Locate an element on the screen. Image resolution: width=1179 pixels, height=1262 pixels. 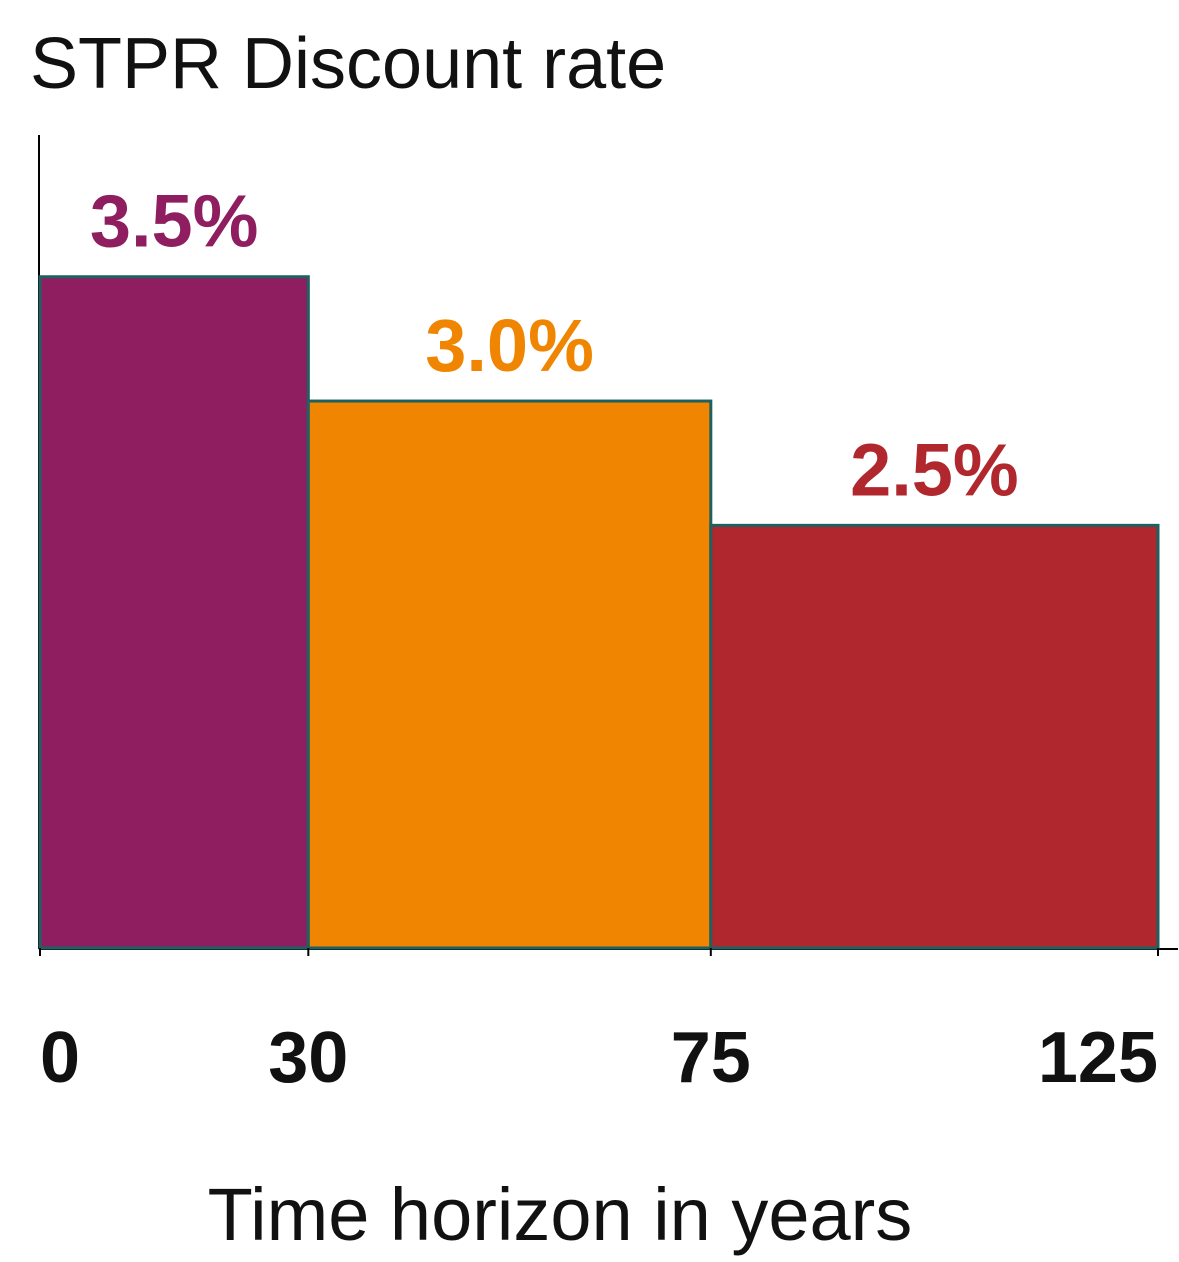
value-label: 3.0% is located at coordinates (509, 345).